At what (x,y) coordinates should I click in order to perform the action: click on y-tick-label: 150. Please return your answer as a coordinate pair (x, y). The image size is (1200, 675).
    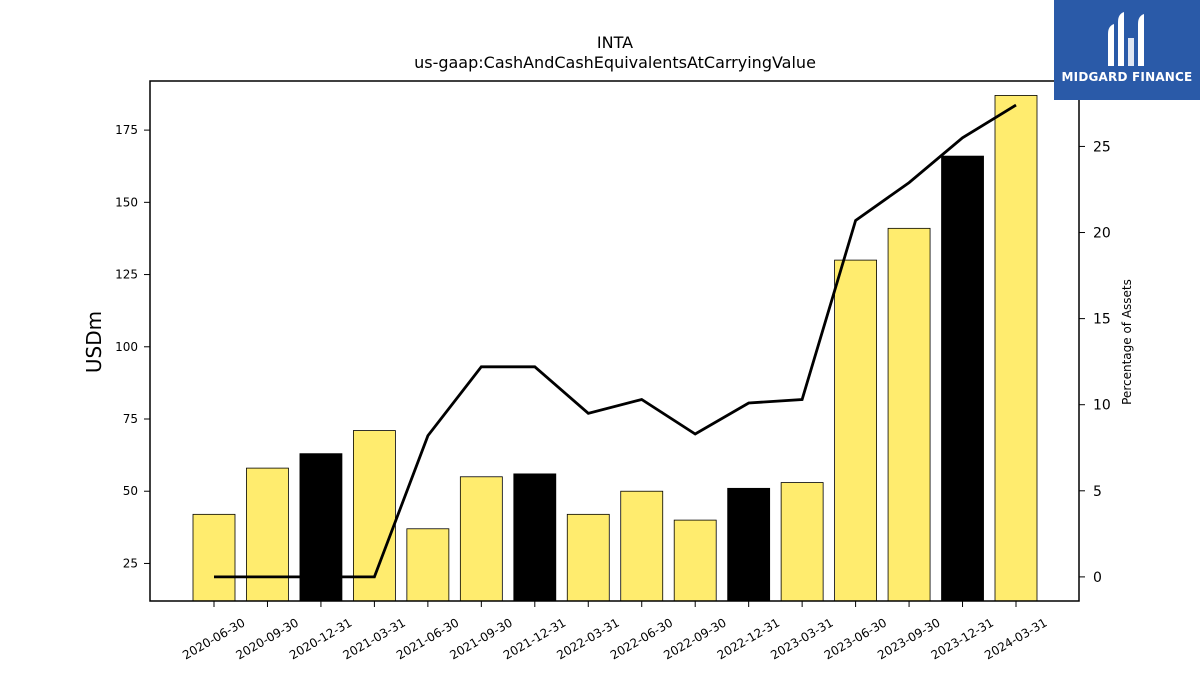
    Looking at the image, I should click on (126, 202).